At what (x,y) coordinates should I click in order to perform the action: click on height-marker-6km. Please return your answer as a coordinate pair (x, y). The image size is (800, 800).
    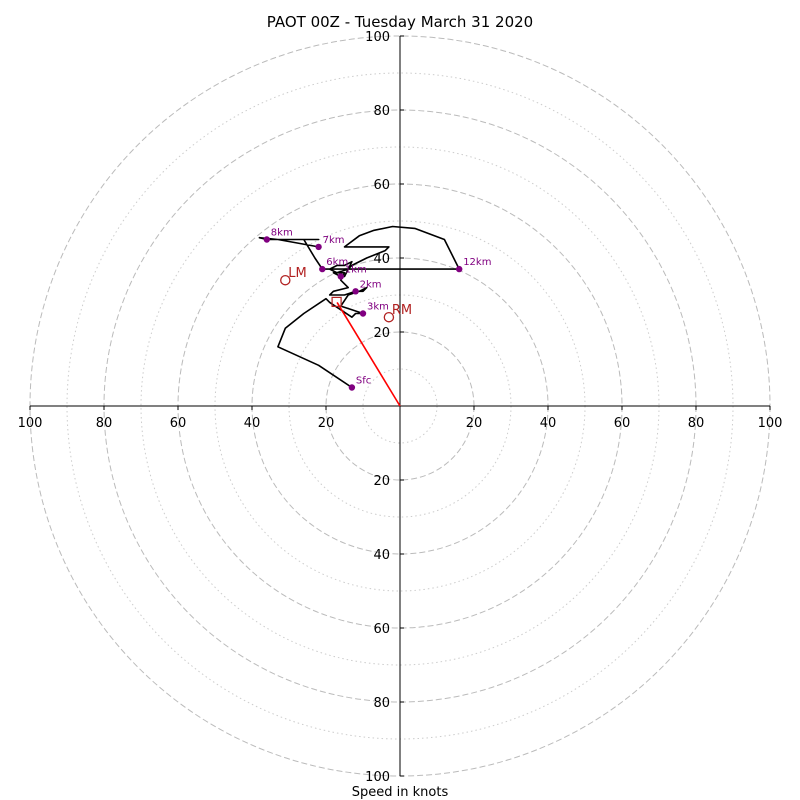
    Looking at the image, I should click on (322, 269).